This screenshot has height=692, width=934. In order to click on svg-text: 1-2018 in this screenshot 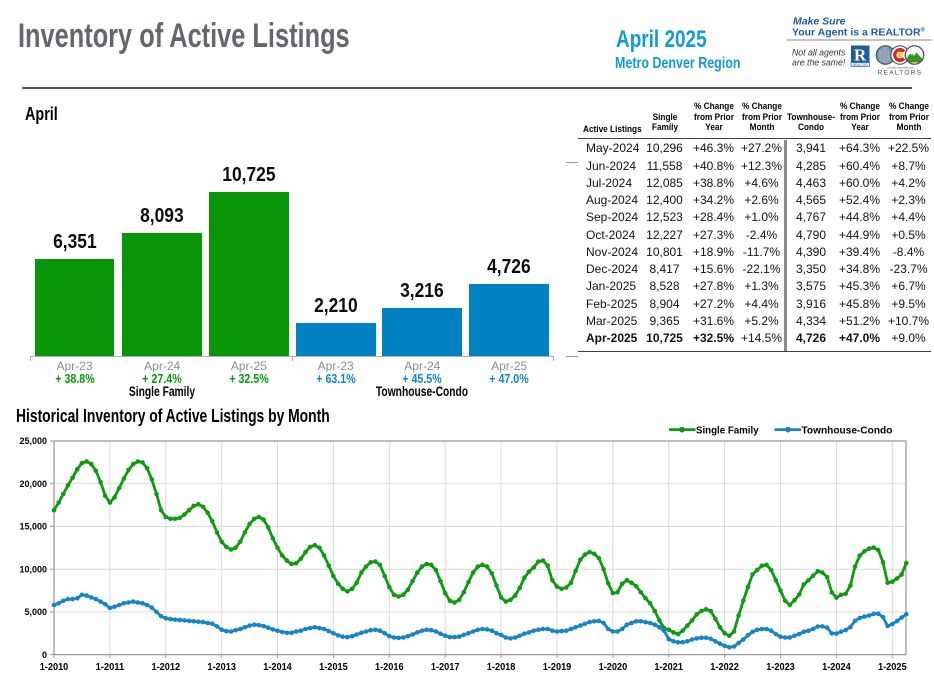, I will do `click(501, 667)`.